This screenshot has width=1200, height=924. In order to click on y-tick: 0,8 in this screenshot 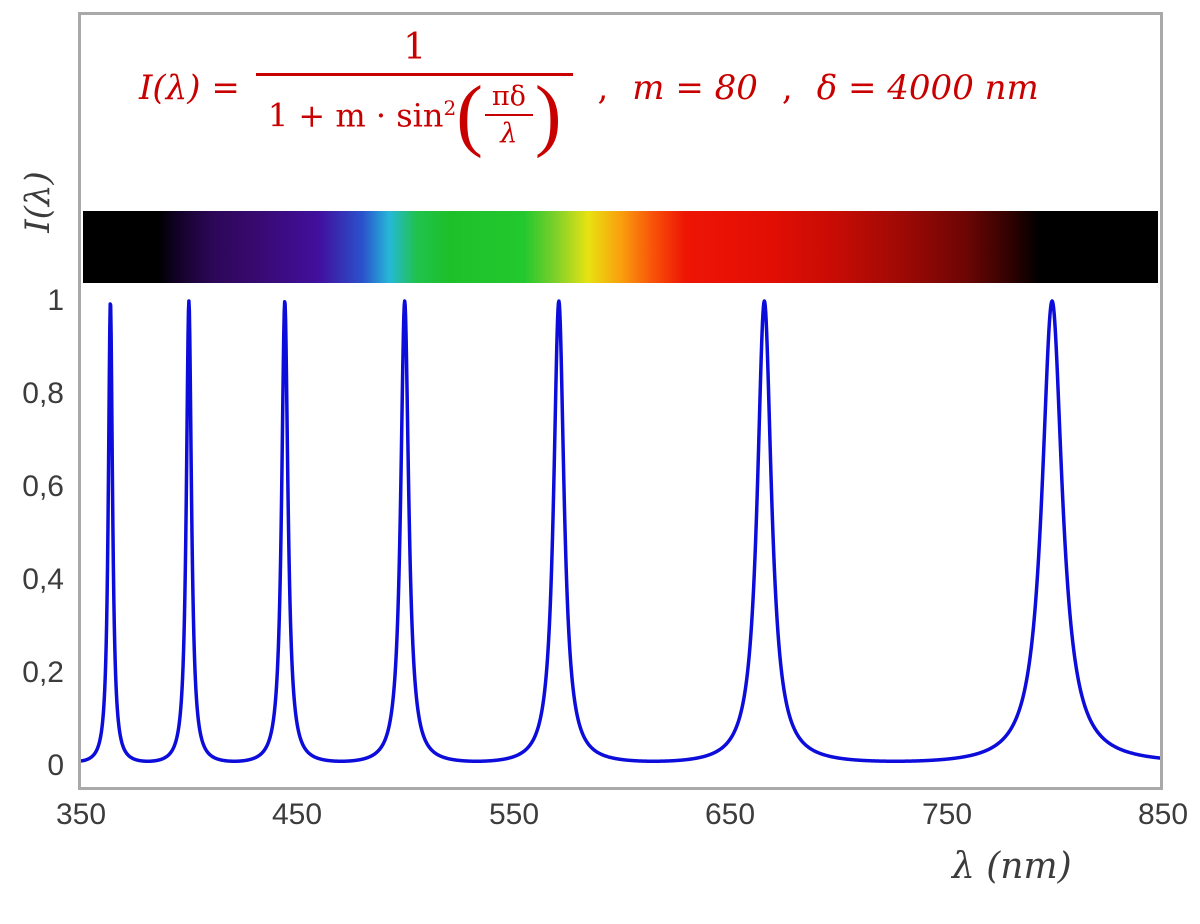, I will do `click(43, 393)`.